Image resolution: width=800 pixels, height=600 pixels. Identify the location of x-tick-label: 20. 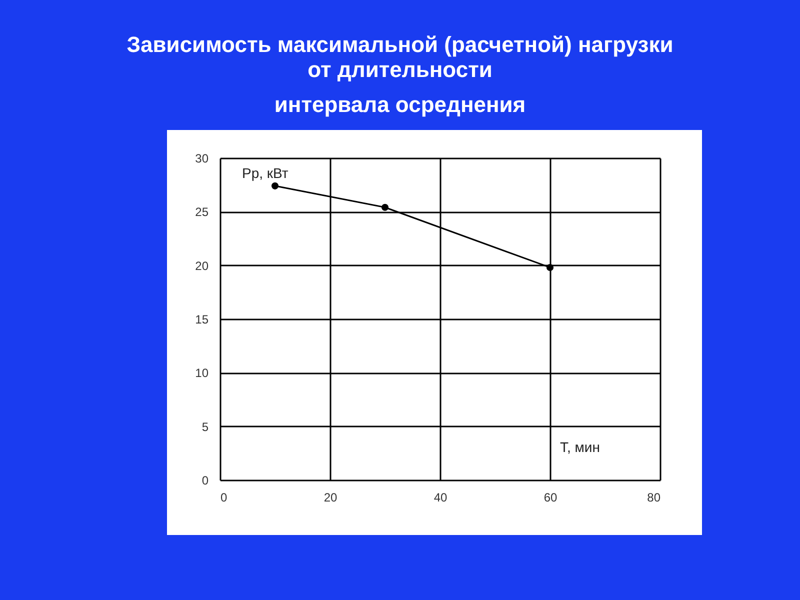
(331, 497).